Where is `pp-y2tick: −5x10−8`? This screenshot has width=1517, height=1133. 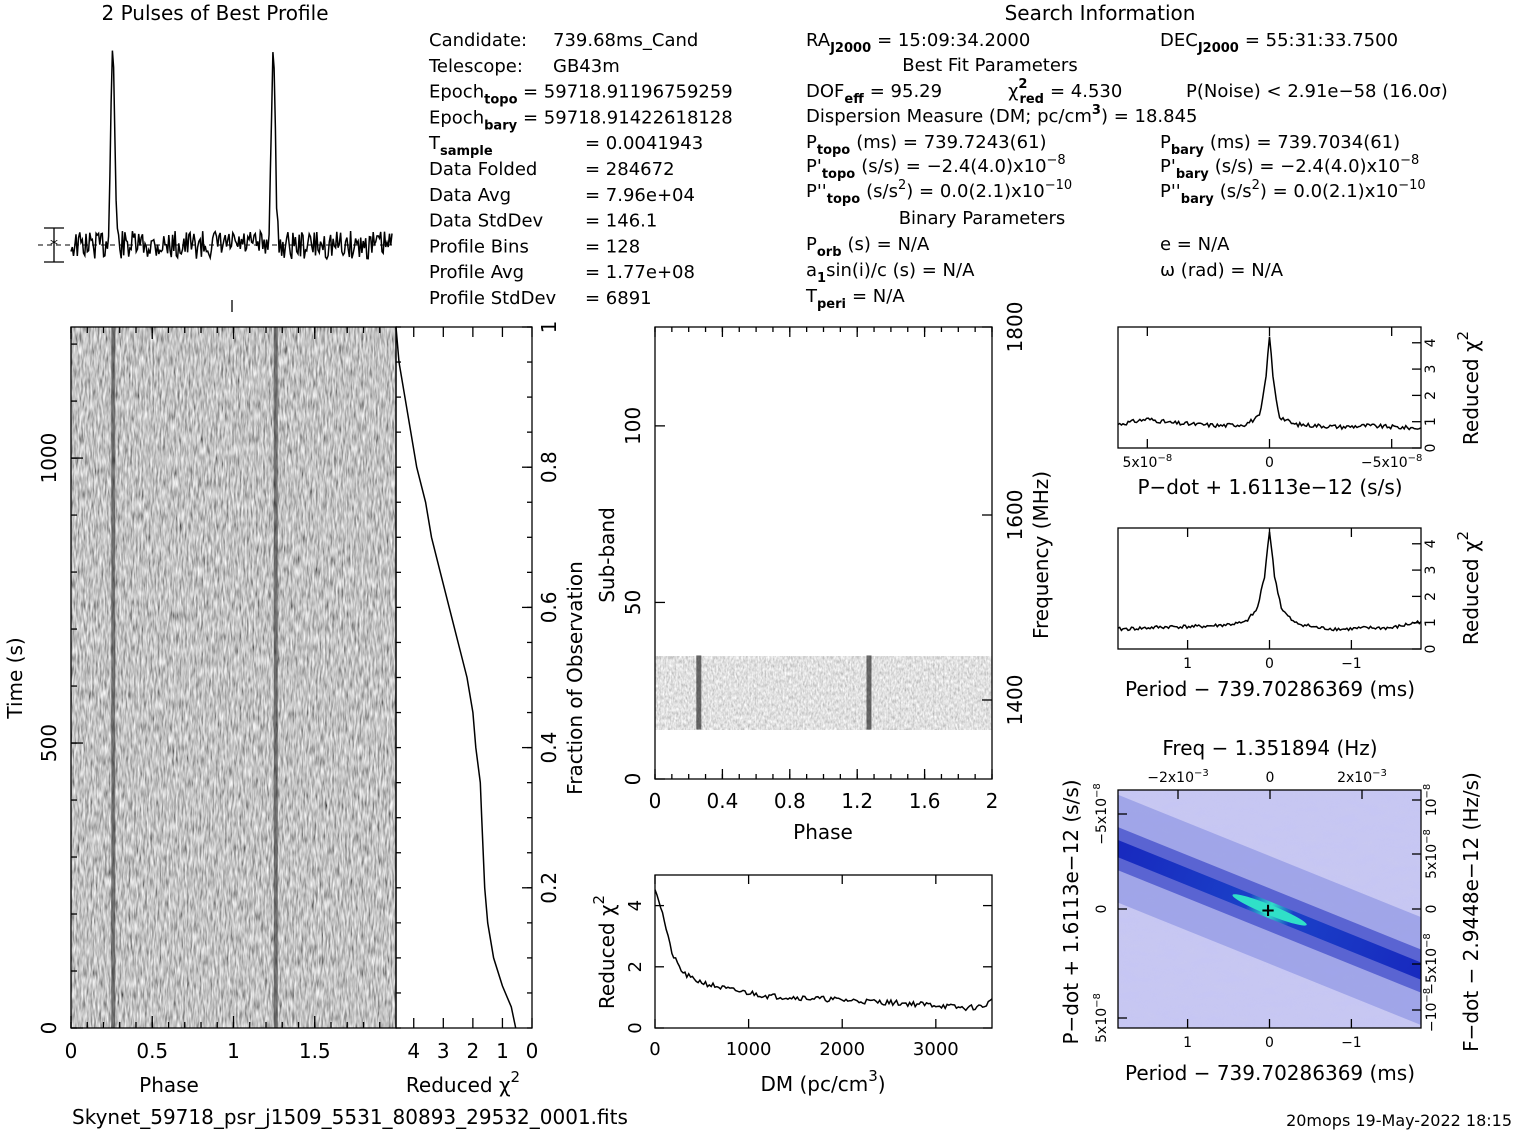
pp-y2tick: −5x10−8 is located at coordinates (1431, 964).